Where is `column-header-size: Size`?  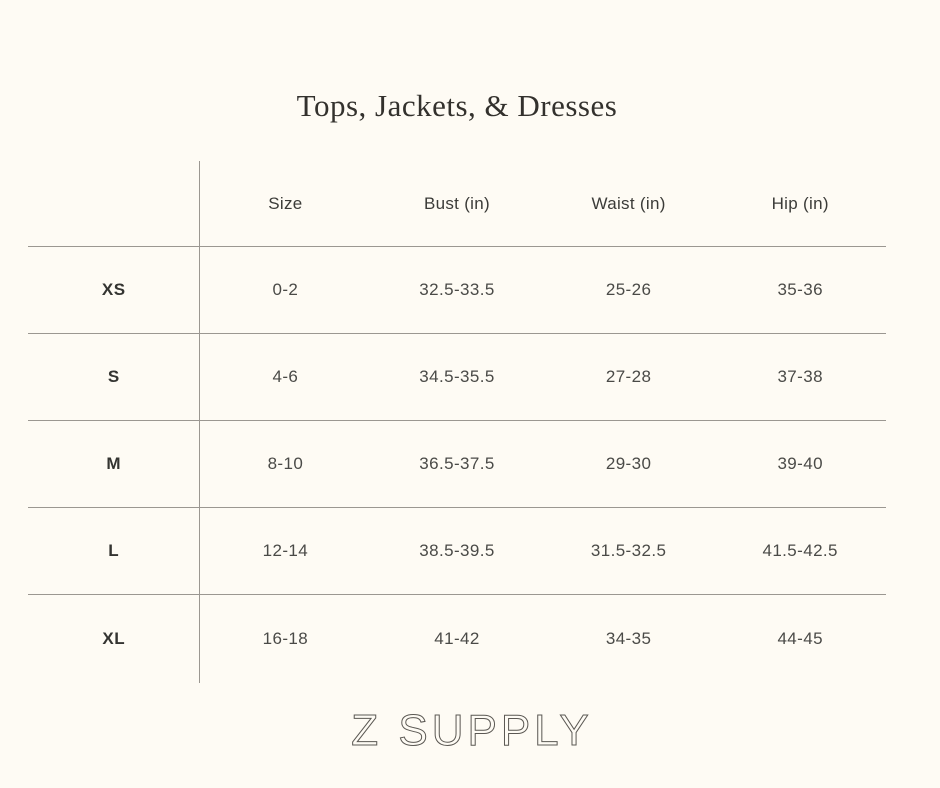
column-header-size: Size is located at coordinates (285, 203).